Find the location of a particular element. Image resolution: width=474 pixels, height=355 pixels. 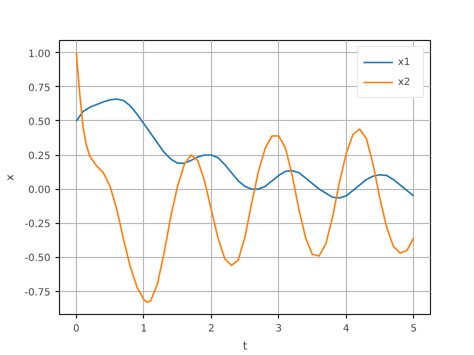

x-tick-label: 0 is located at coordinates (76, 329).